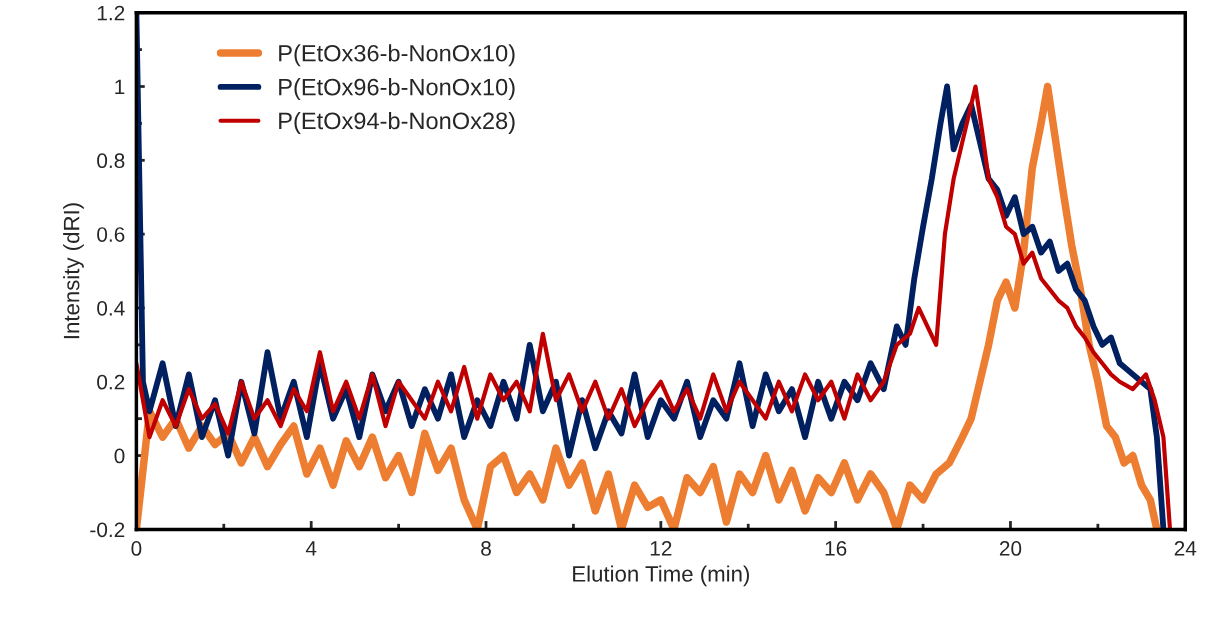 The width and height of the screenshot is (1207, 634). I want to click on y-tick-label: -0.2, so click(107, 530).